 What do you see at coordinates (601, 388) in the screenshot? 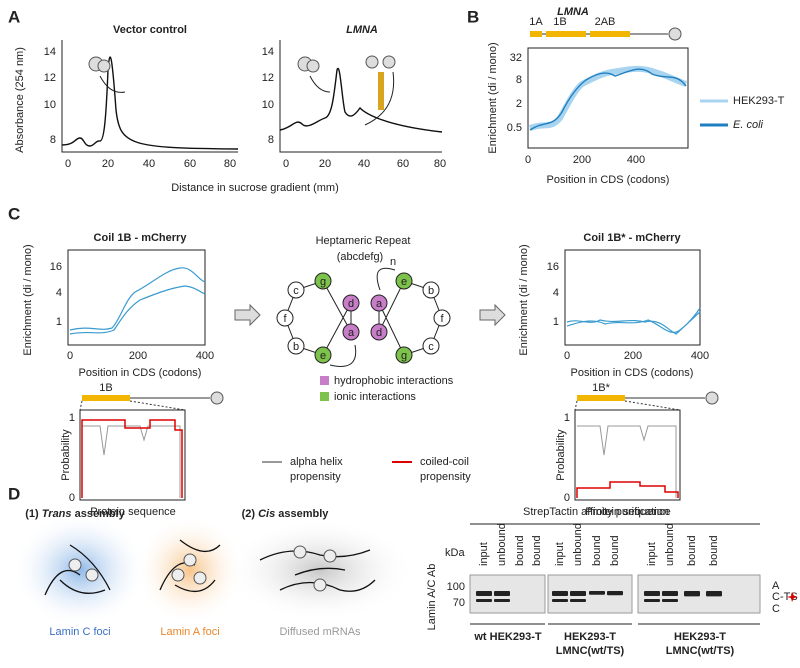
I see `domain-label: 1B*` at bounding box center [601, 388].